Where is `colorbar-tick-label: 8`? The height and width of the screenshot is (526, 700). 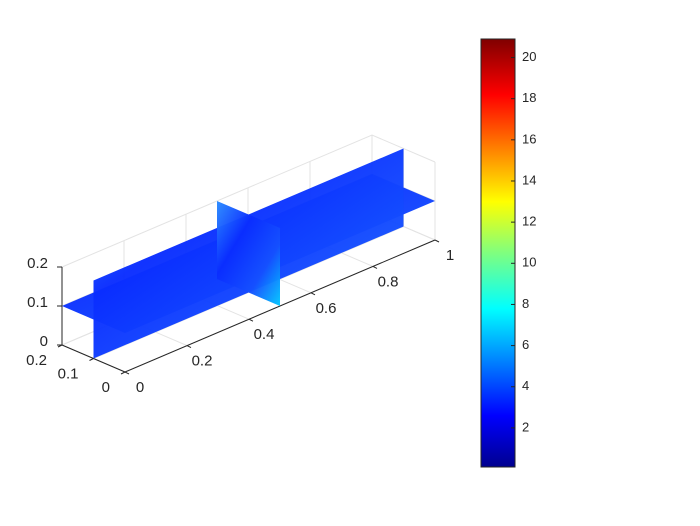 colorbar-tick-label: 8 is located at coordinates (525, 303).